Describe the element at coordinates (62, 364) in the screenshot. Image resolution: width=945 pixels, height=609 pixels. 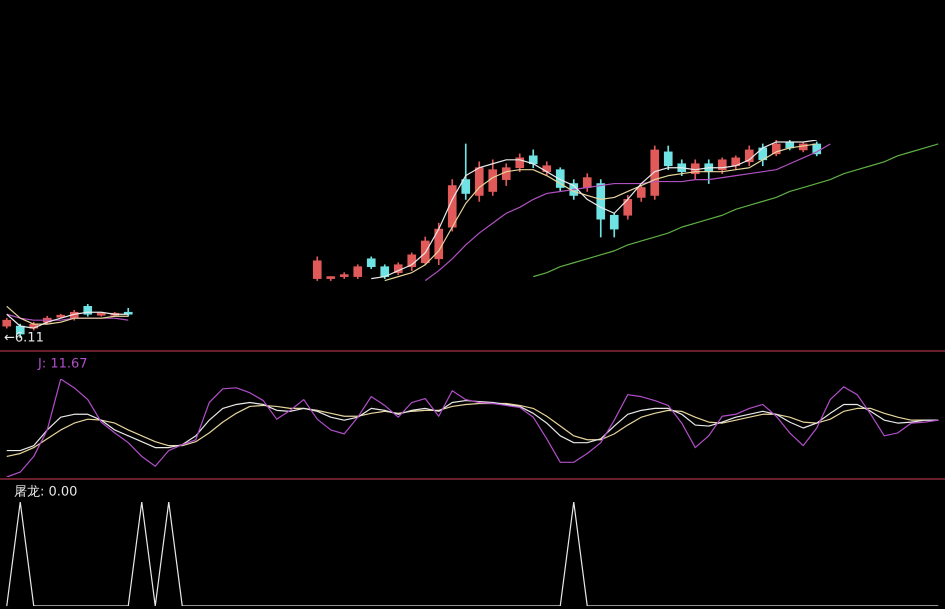
I see `text: J: 11.67` at that location.